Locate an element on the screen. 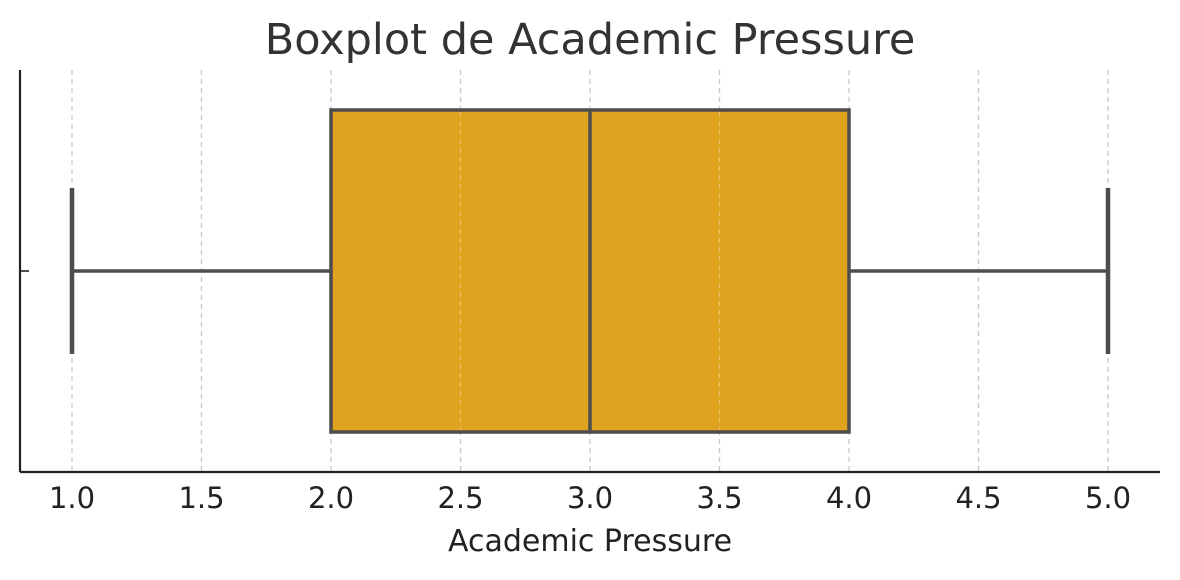 This screenshot has height=580, width=1180. x-axis-ticks: 1.0 1.5 2.0 2.5 3.0 3.5 4.0 4.5 5.0 is located at coordinates (590, 498).